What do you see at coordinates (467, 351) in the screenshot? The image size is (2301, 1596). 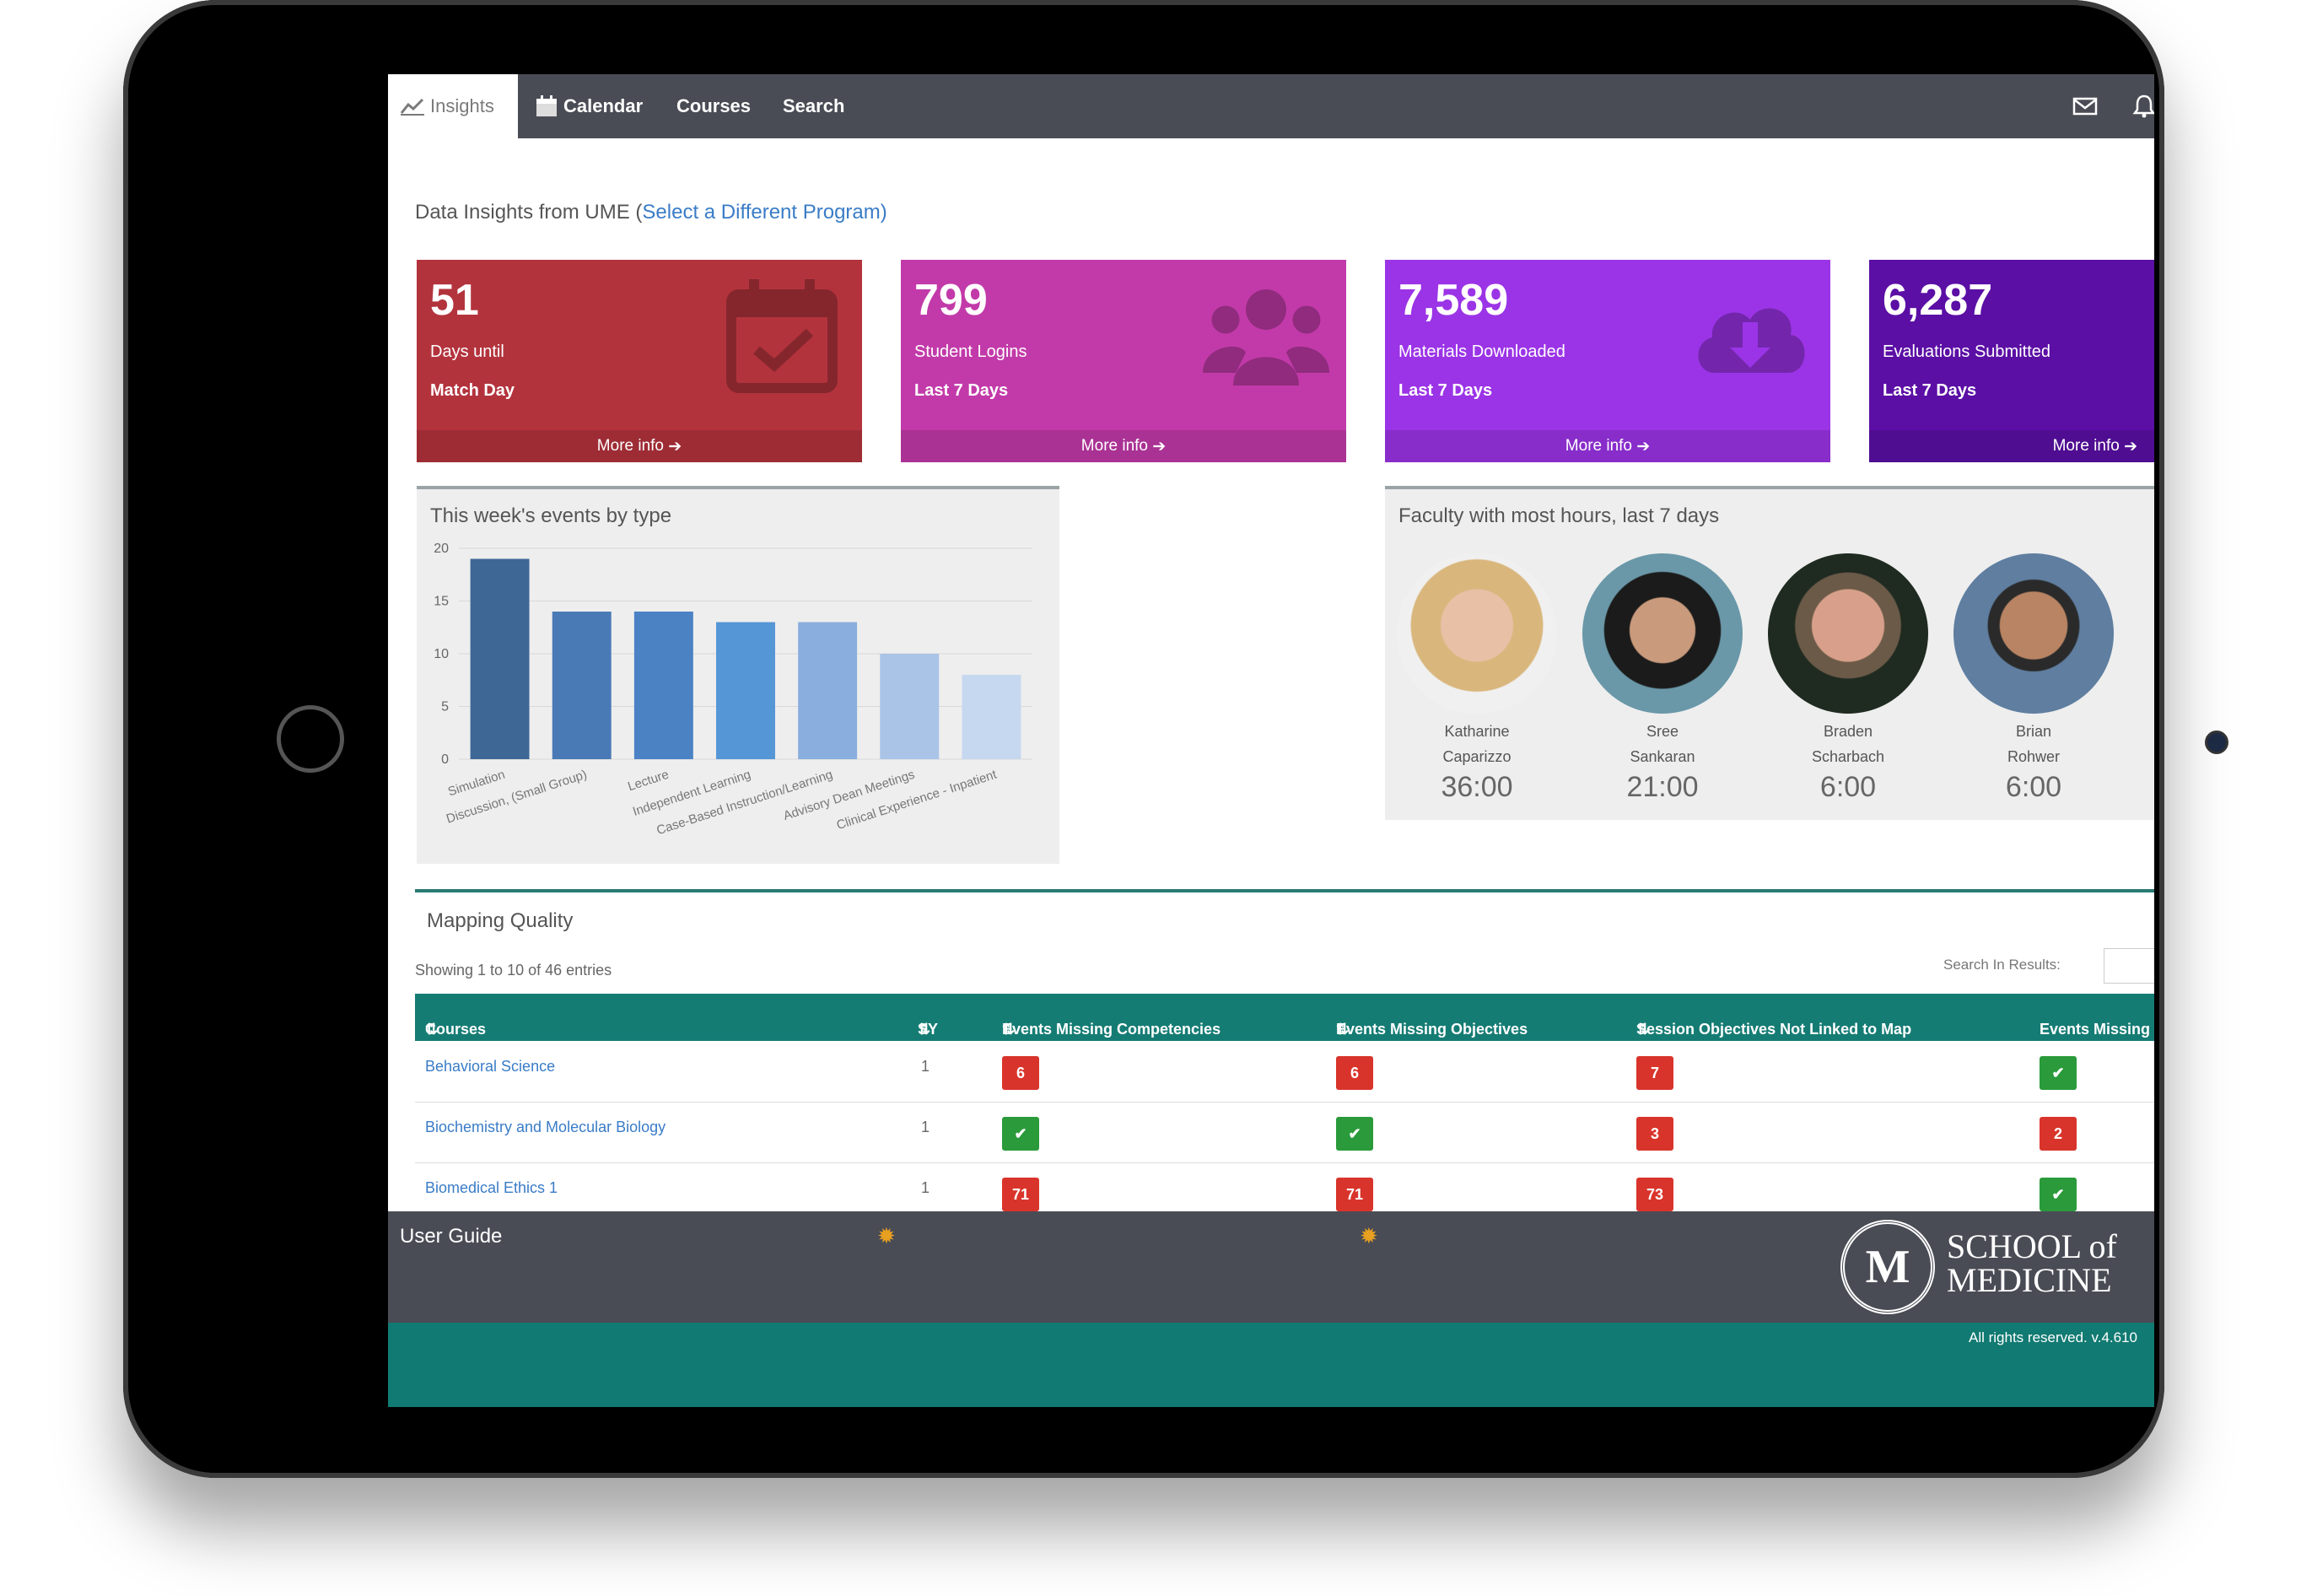 I see `stat-label: Days until` at bounding box center [467, 351].